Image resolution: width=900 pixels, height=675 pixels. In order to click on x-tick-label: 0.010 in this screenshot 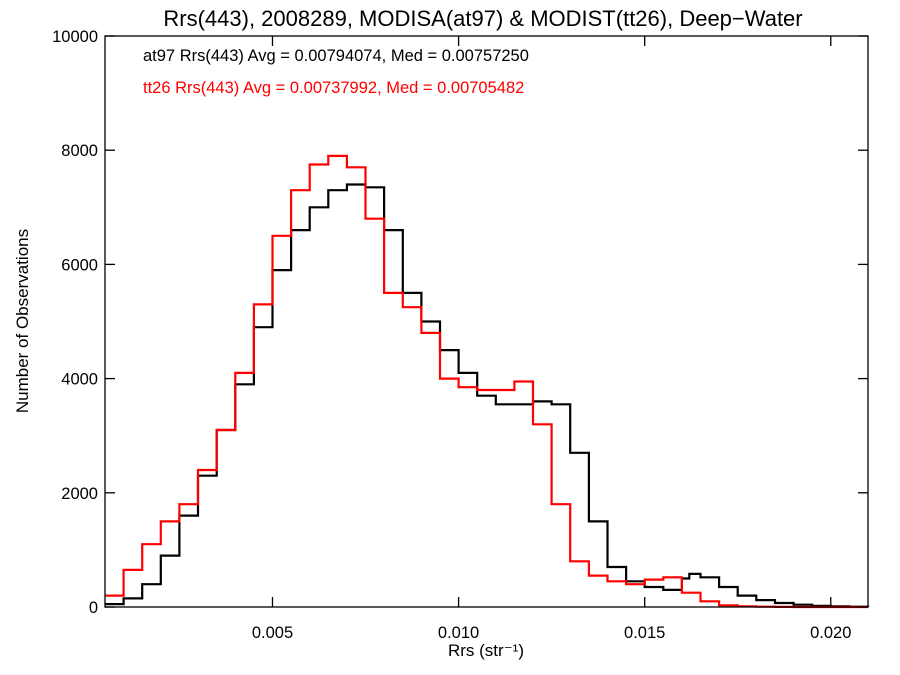, I will do `click(458, 633)`.